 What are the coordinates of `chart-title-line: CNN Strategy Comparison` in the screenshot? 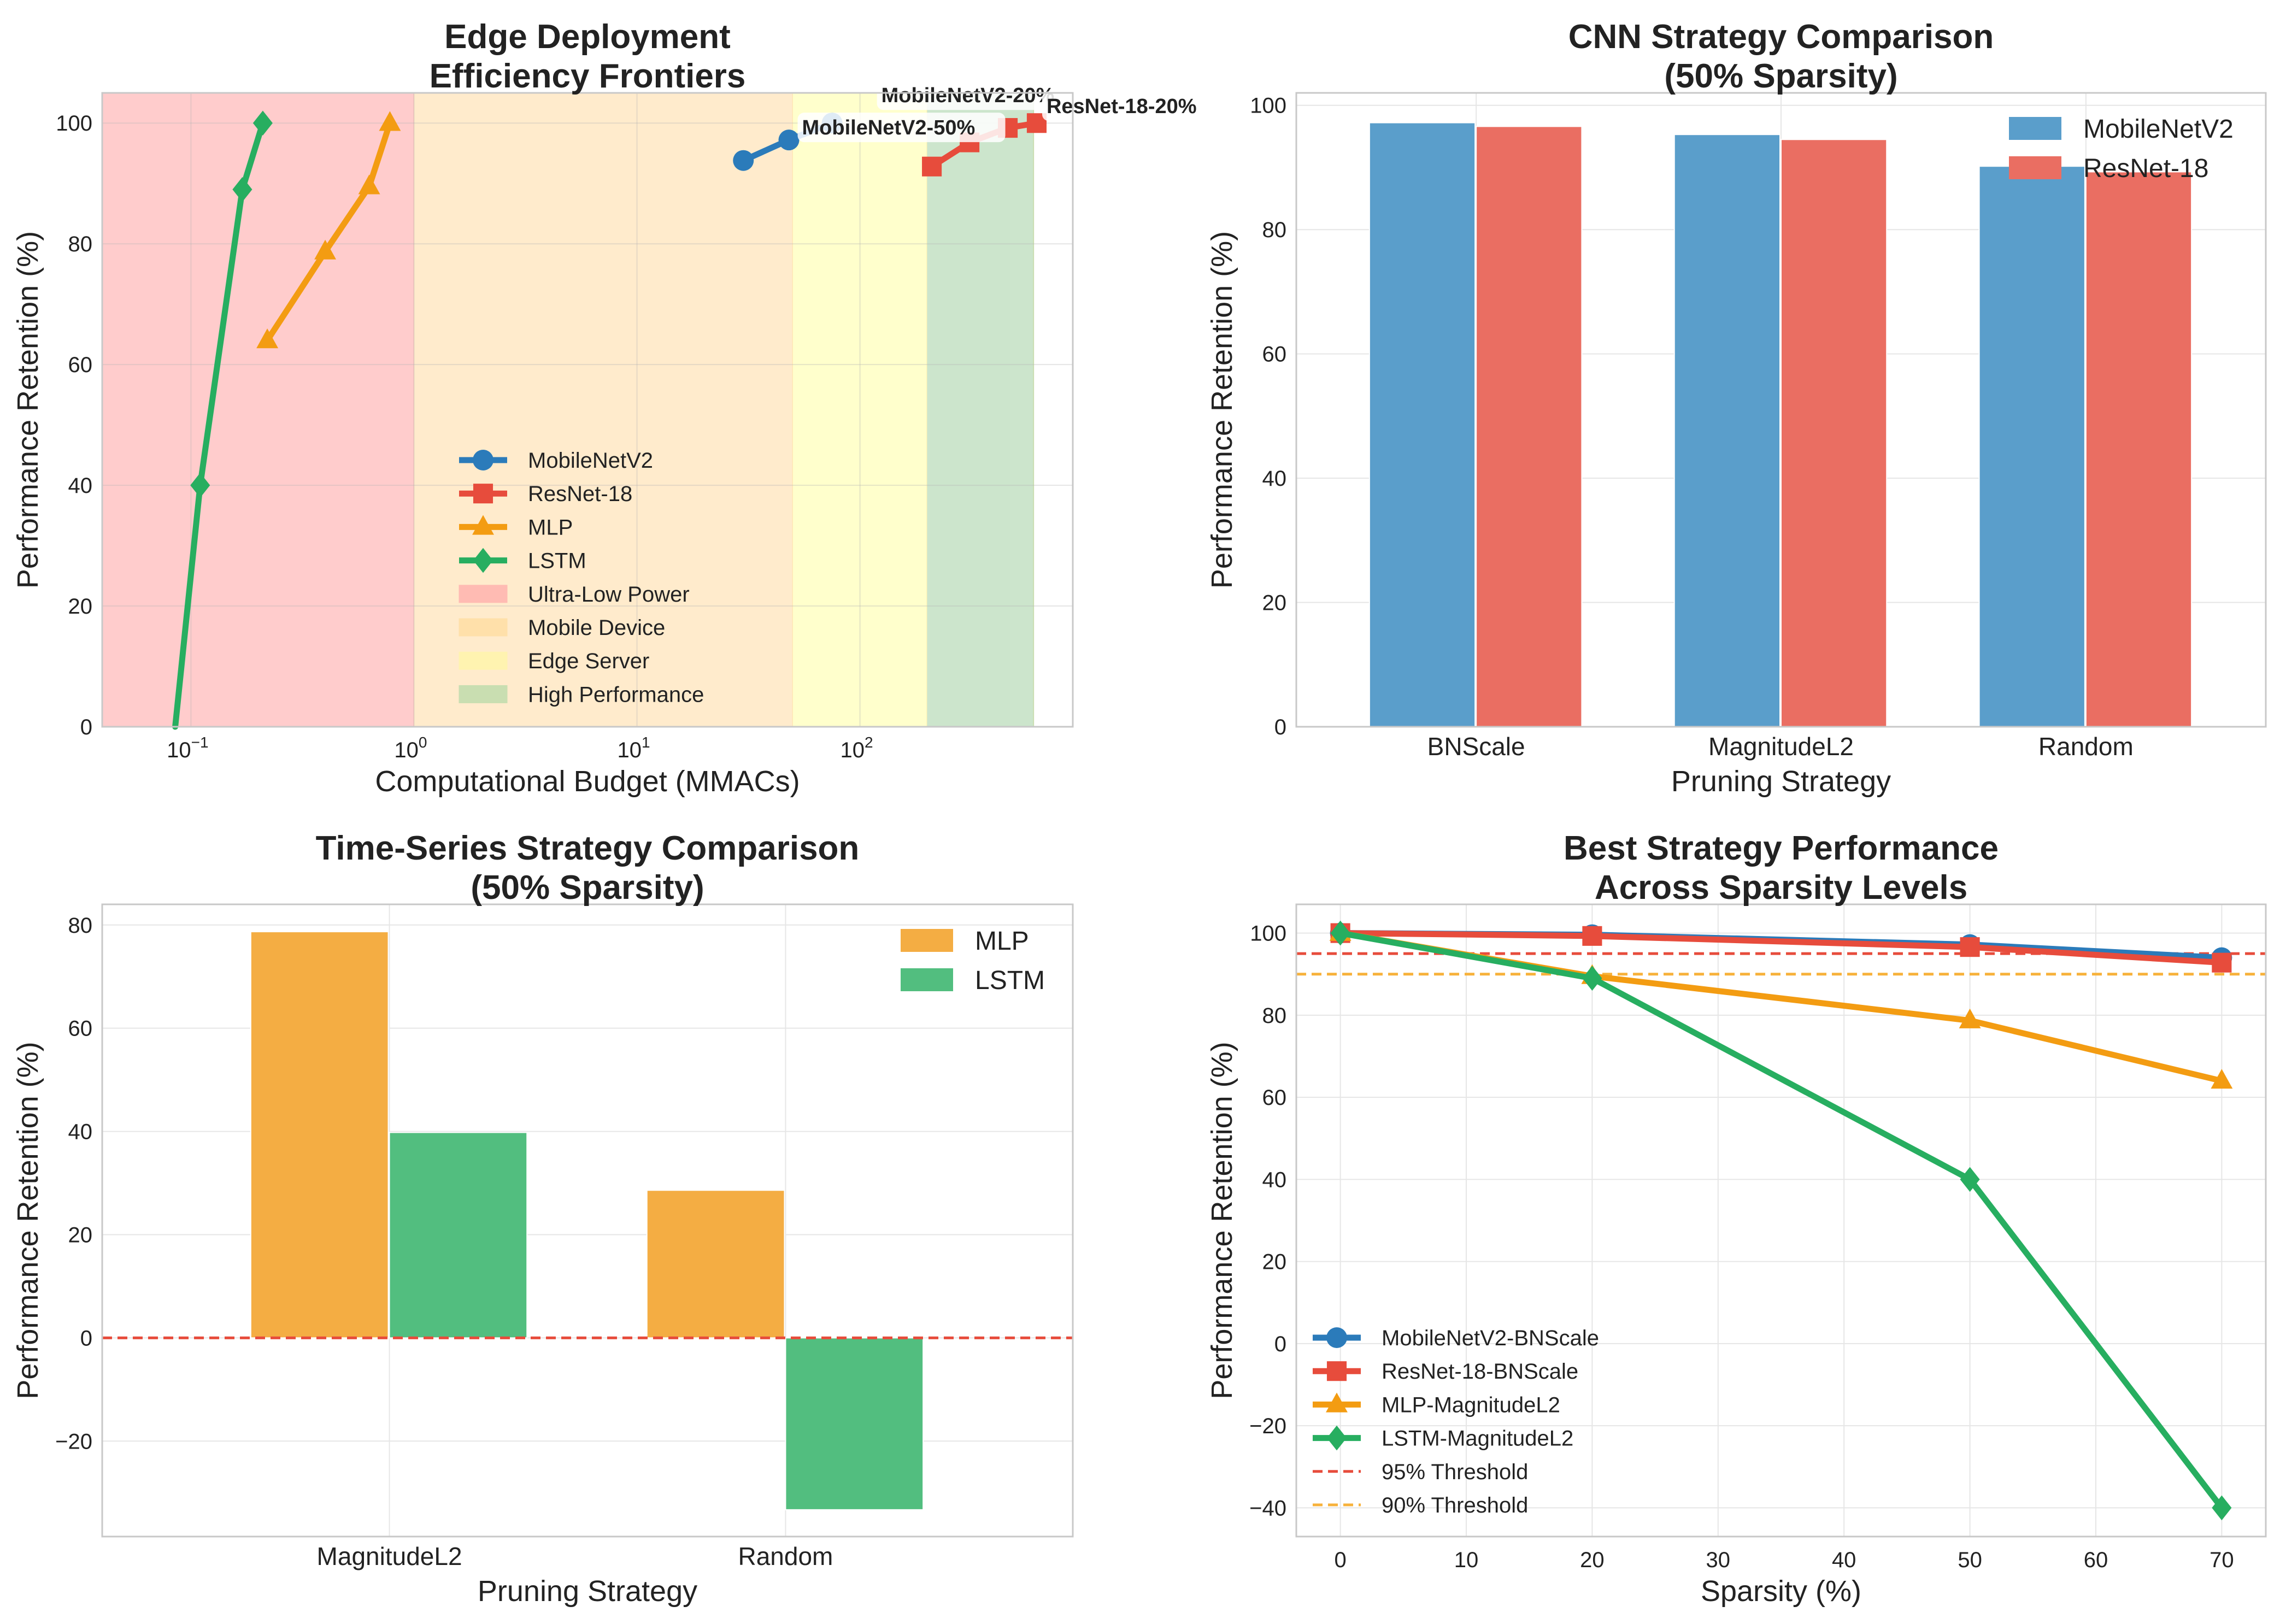 It's located at (1781, 37).